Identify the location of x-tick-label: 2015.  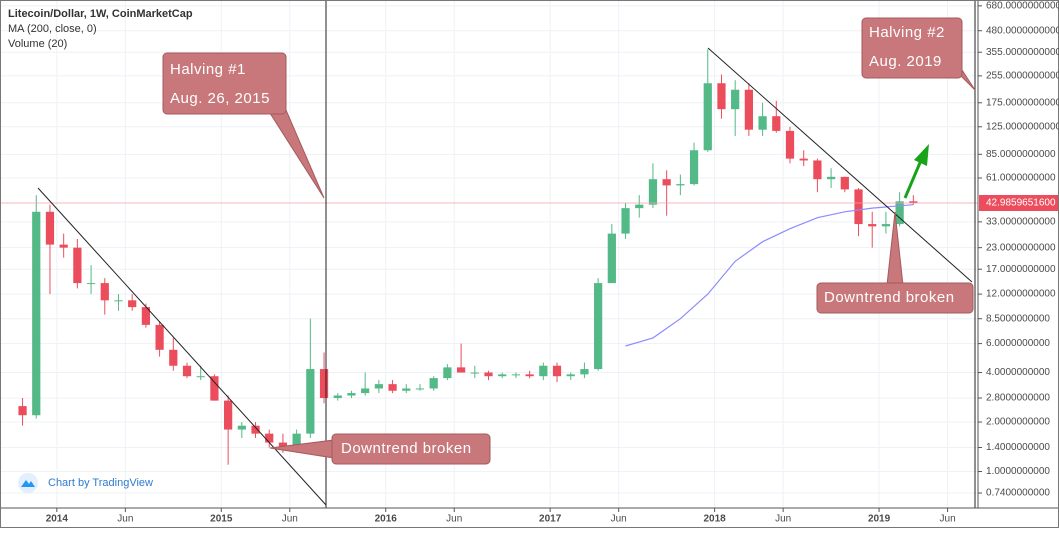
(221, 519).